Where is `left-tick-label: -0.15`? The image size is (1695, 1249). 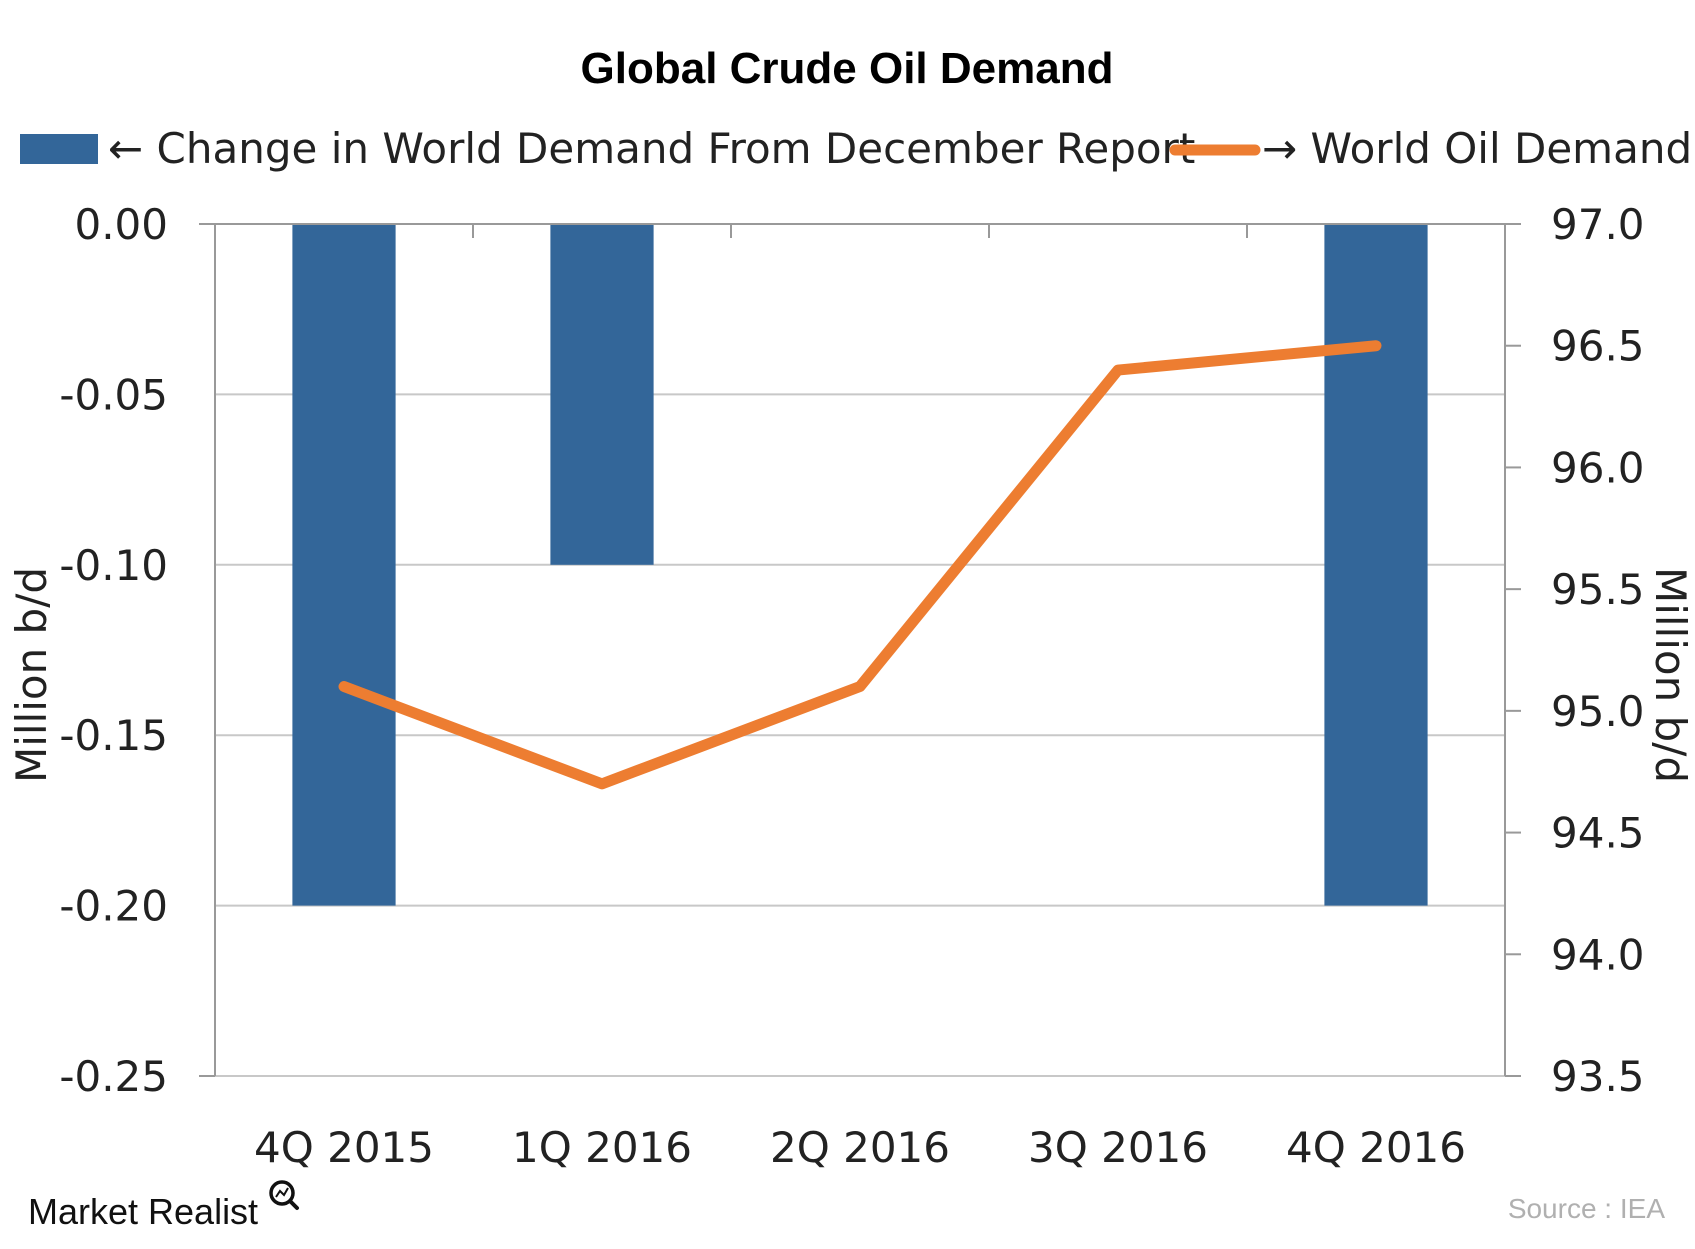
left-tick-label: -0.15 is located at coordinates (113, 735).